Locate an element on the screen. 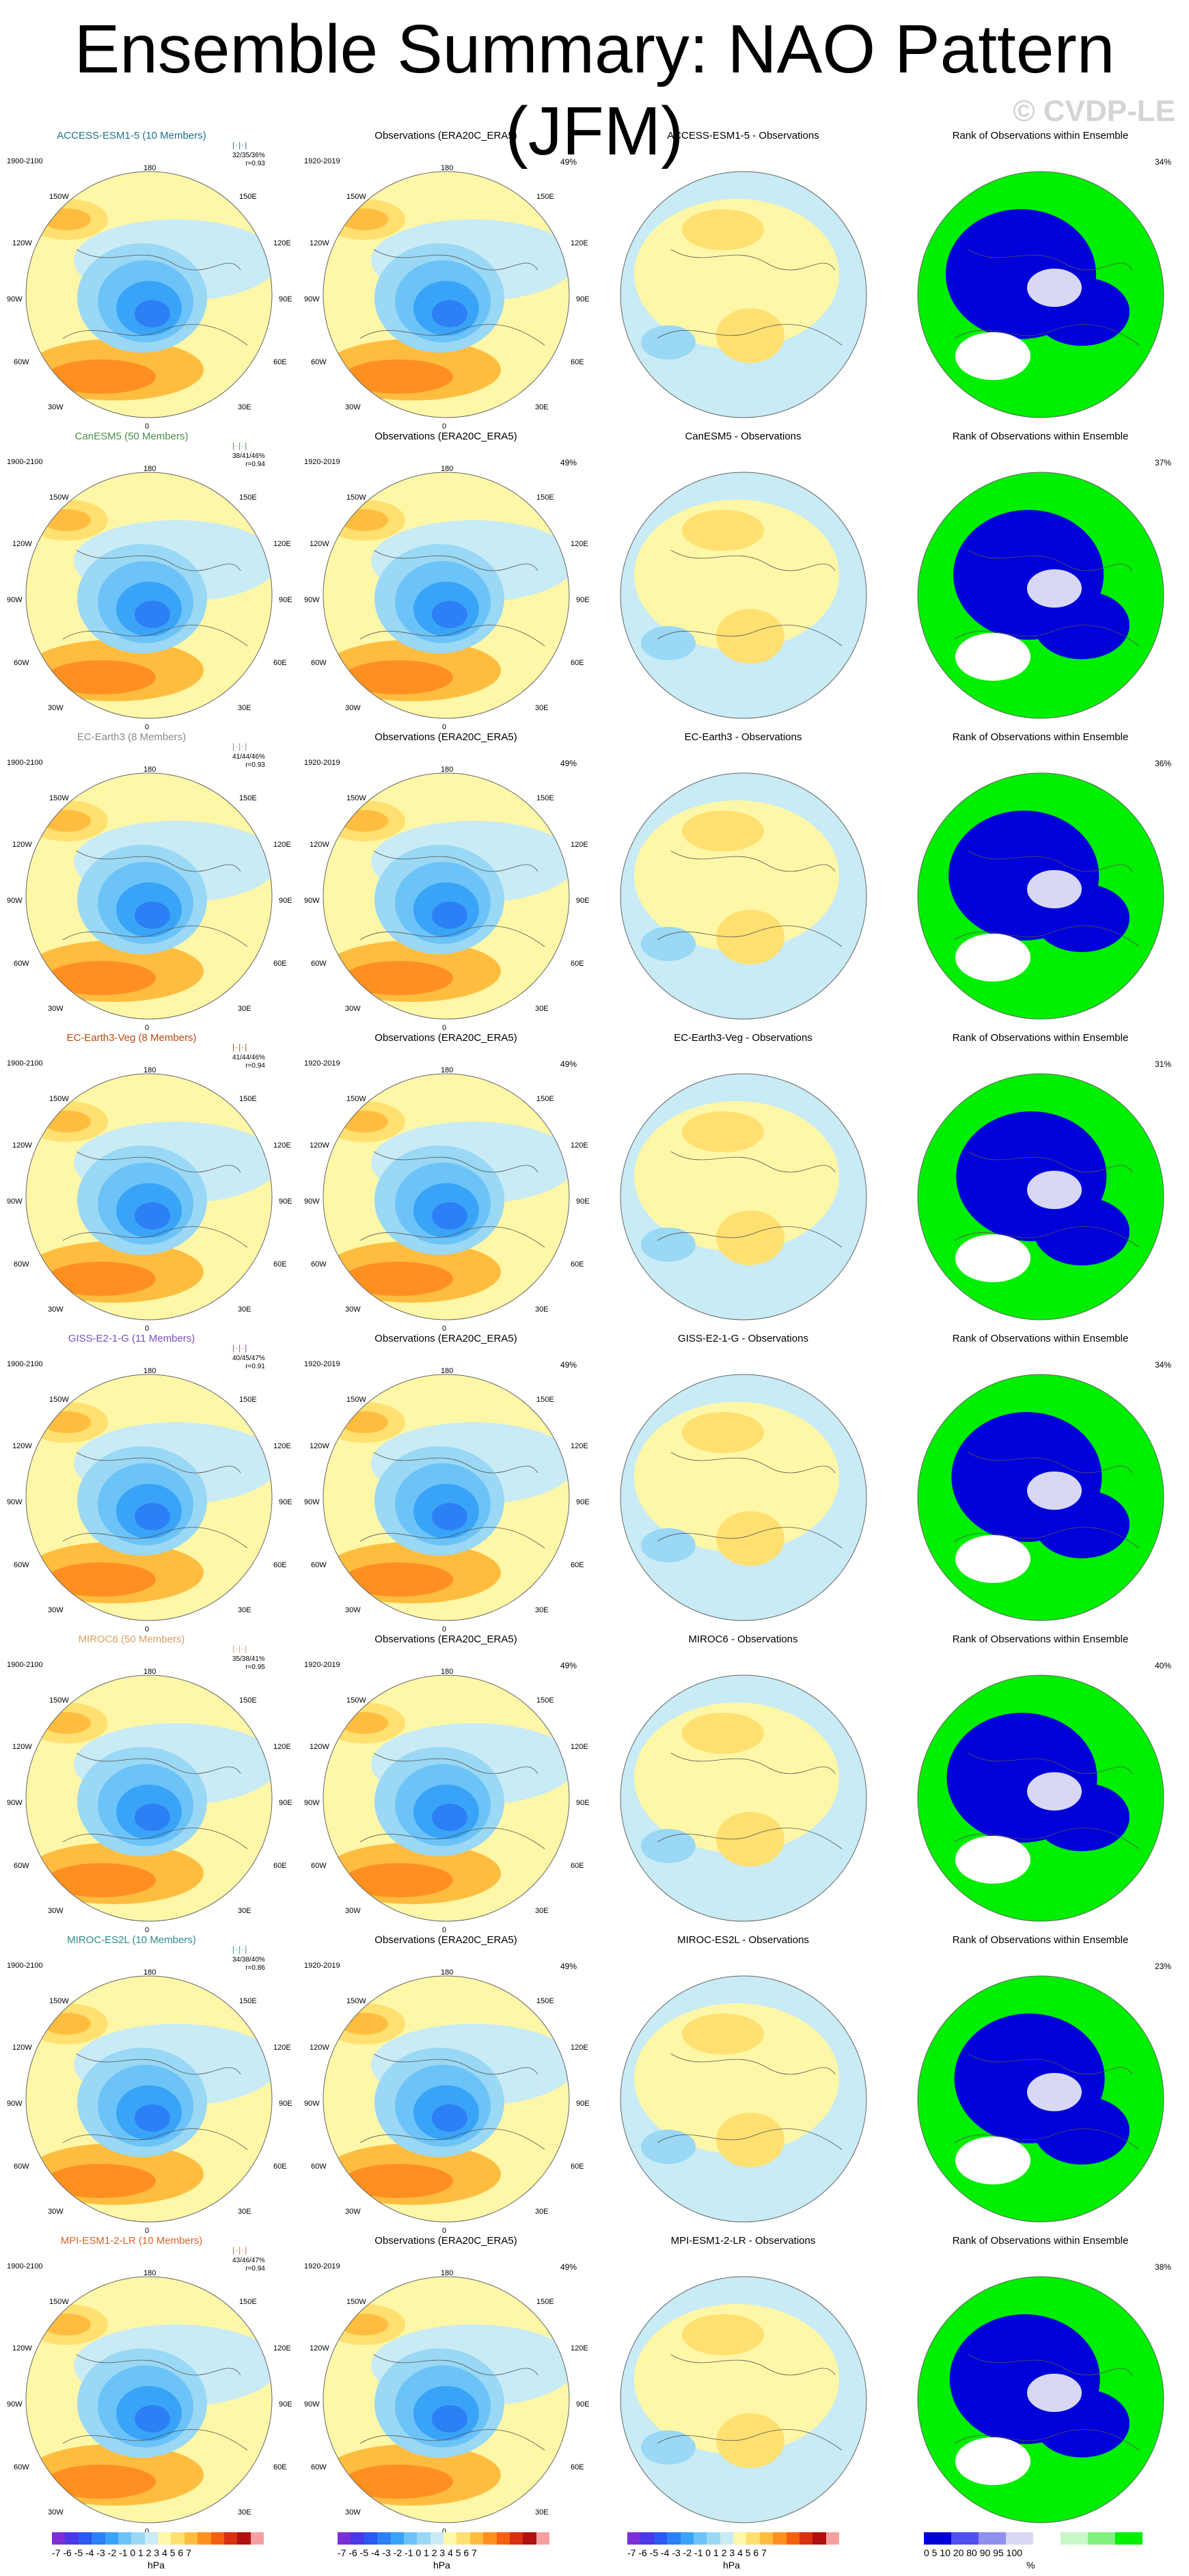  variance-stats: 41/44/46% is located at coordinates (248, 1057).